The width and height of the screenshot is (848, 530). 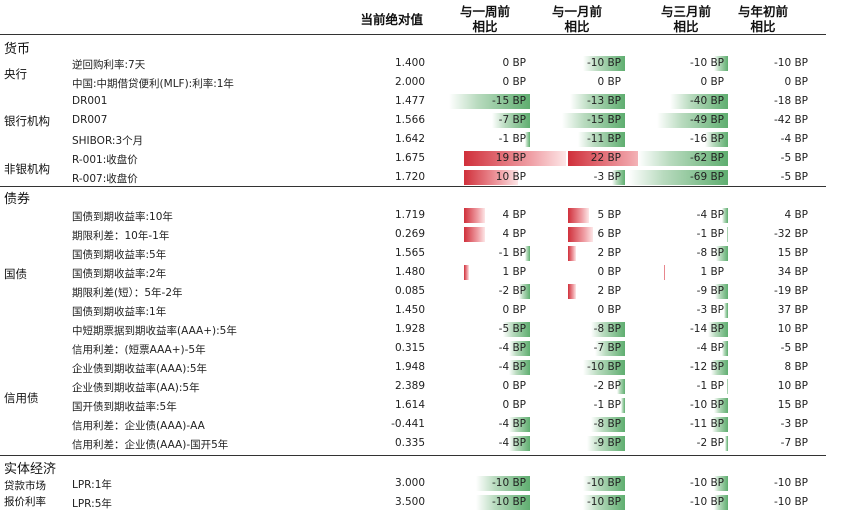 I want to click on change-m3-cell: -12 BP, so click(x=678, y=367).